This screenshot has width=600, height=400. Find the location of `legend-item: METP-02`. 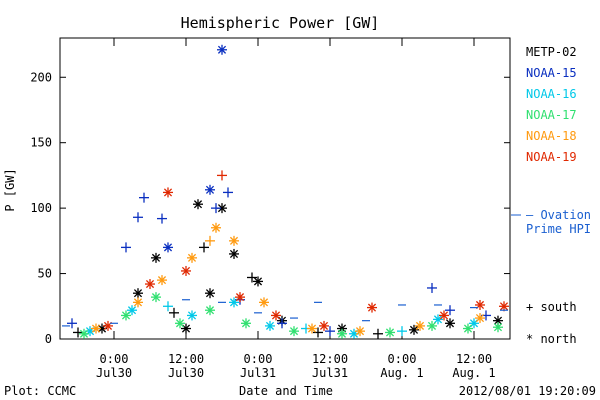

legend-item: METP-02 is located at coordinates (551, 52).